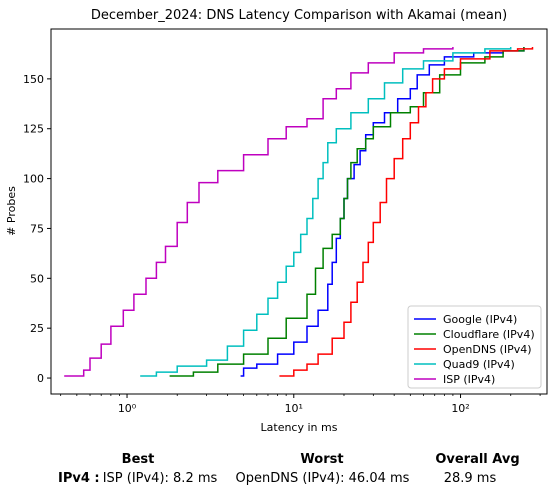 The image size is (555, 496). Describe the element at coordinates (469, 379) in the screenshot. I see `legend-label: ISP (IPv4)` at that location.